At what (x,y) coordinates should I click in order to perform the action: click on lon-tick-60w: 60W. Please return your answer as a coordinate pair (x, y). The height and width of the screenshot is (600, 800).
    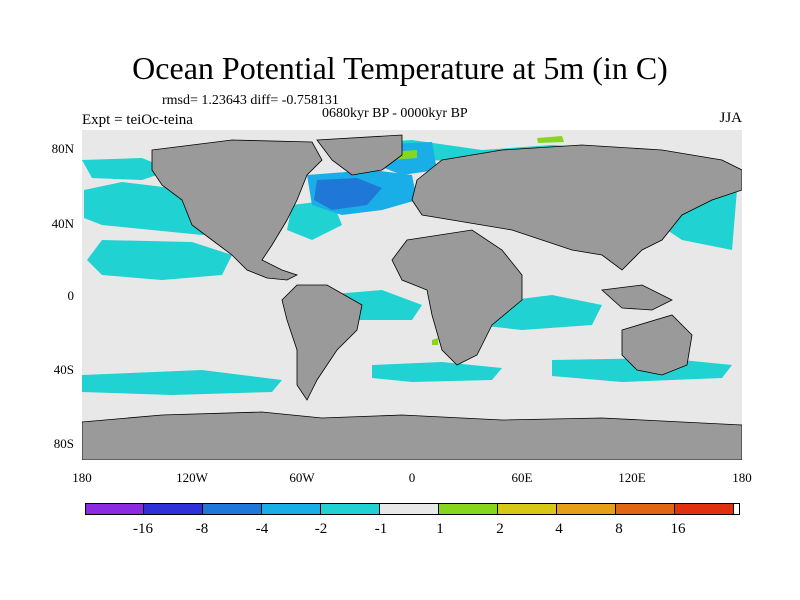
    Looking at the image, I should click on (302, 477).